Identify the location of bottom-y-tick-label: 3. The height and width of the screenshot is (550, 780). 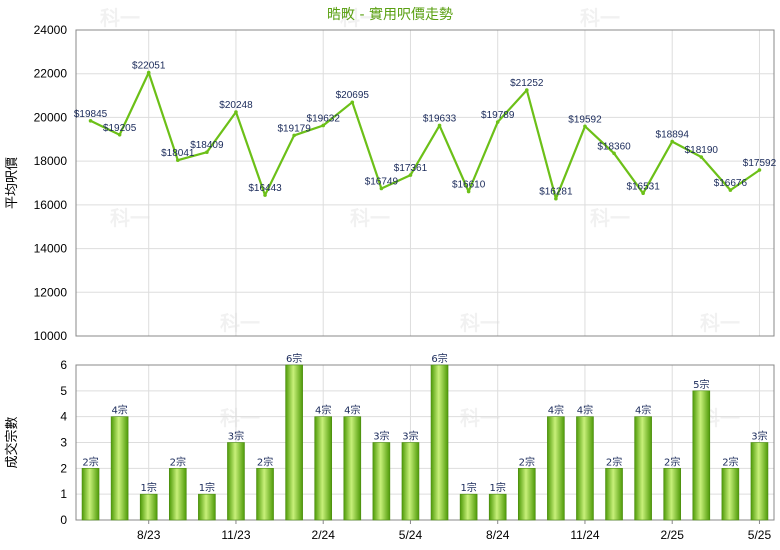
(63, 443).